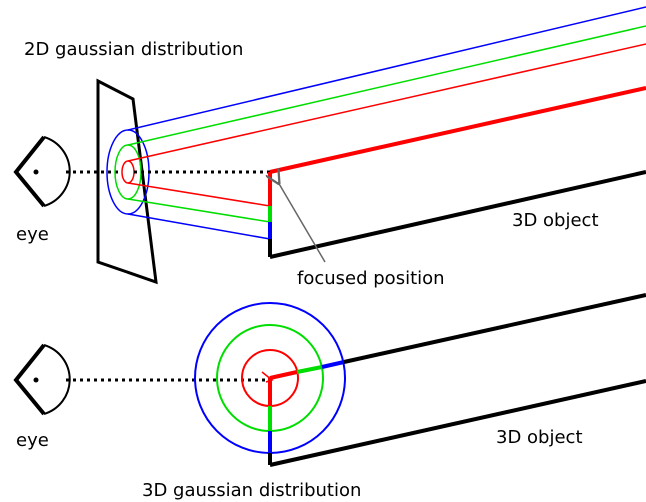 The width and height of the screenshot is (646, 502). Describe the element at coordinates (32, 440) in the screenshot. I see `eye-label-bottom: eye` at that location.